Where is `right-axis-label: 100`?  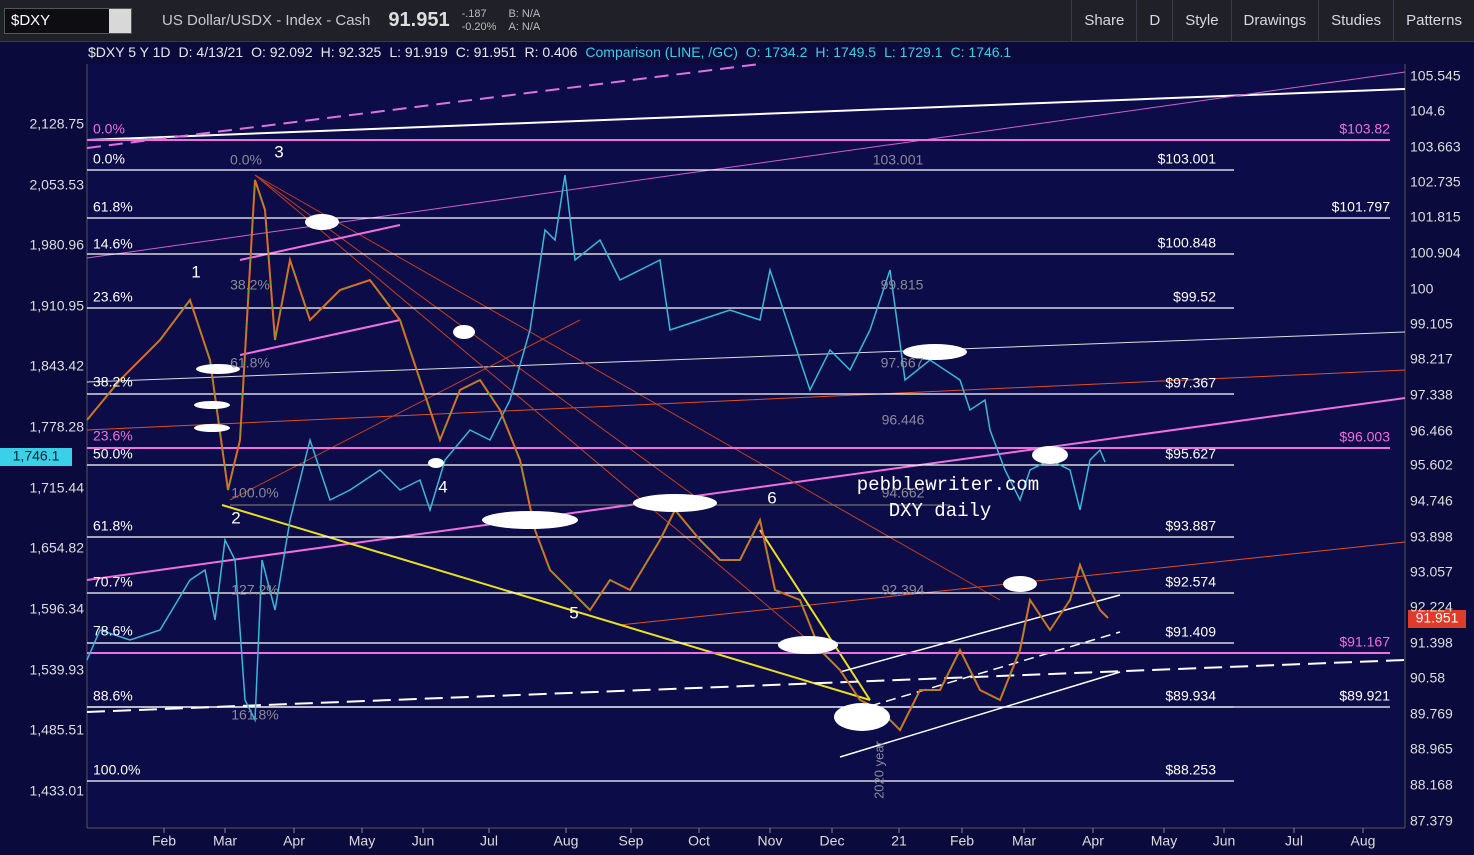
right-axis-label: 100 is located at coordinates (1422, 289).